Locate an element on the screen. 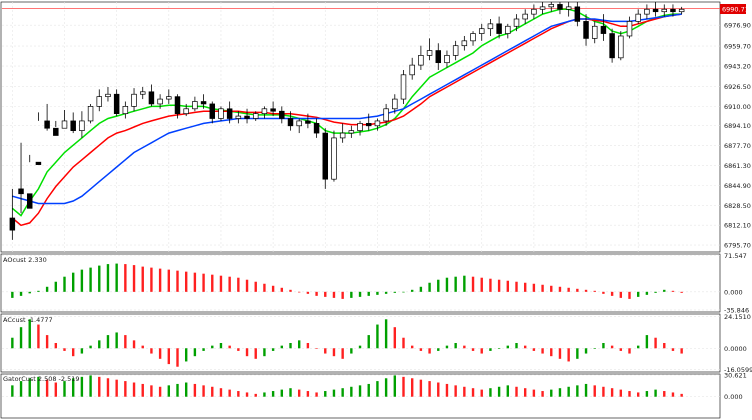  price-tick-label: 6910.00 is located at coordinates (737, 107).